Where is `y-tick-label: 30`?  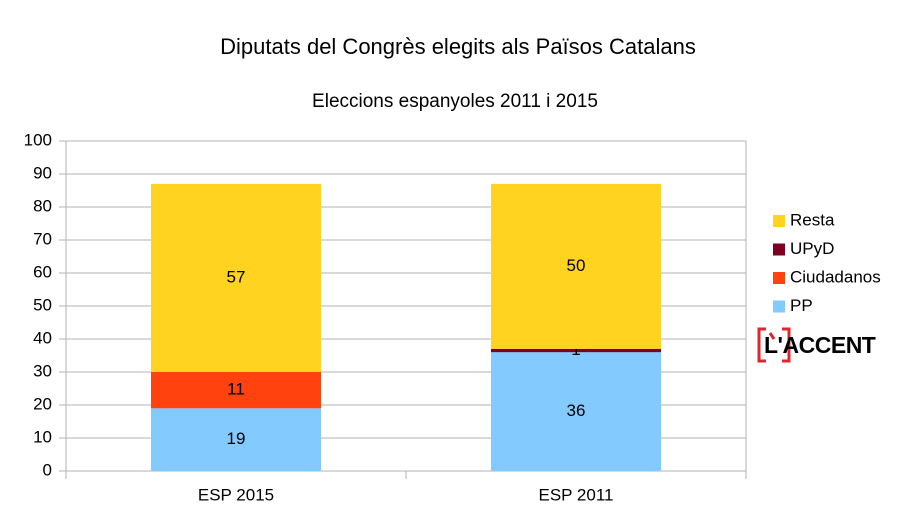 y-tick-label: 30 is located at coordinates (42, 370).